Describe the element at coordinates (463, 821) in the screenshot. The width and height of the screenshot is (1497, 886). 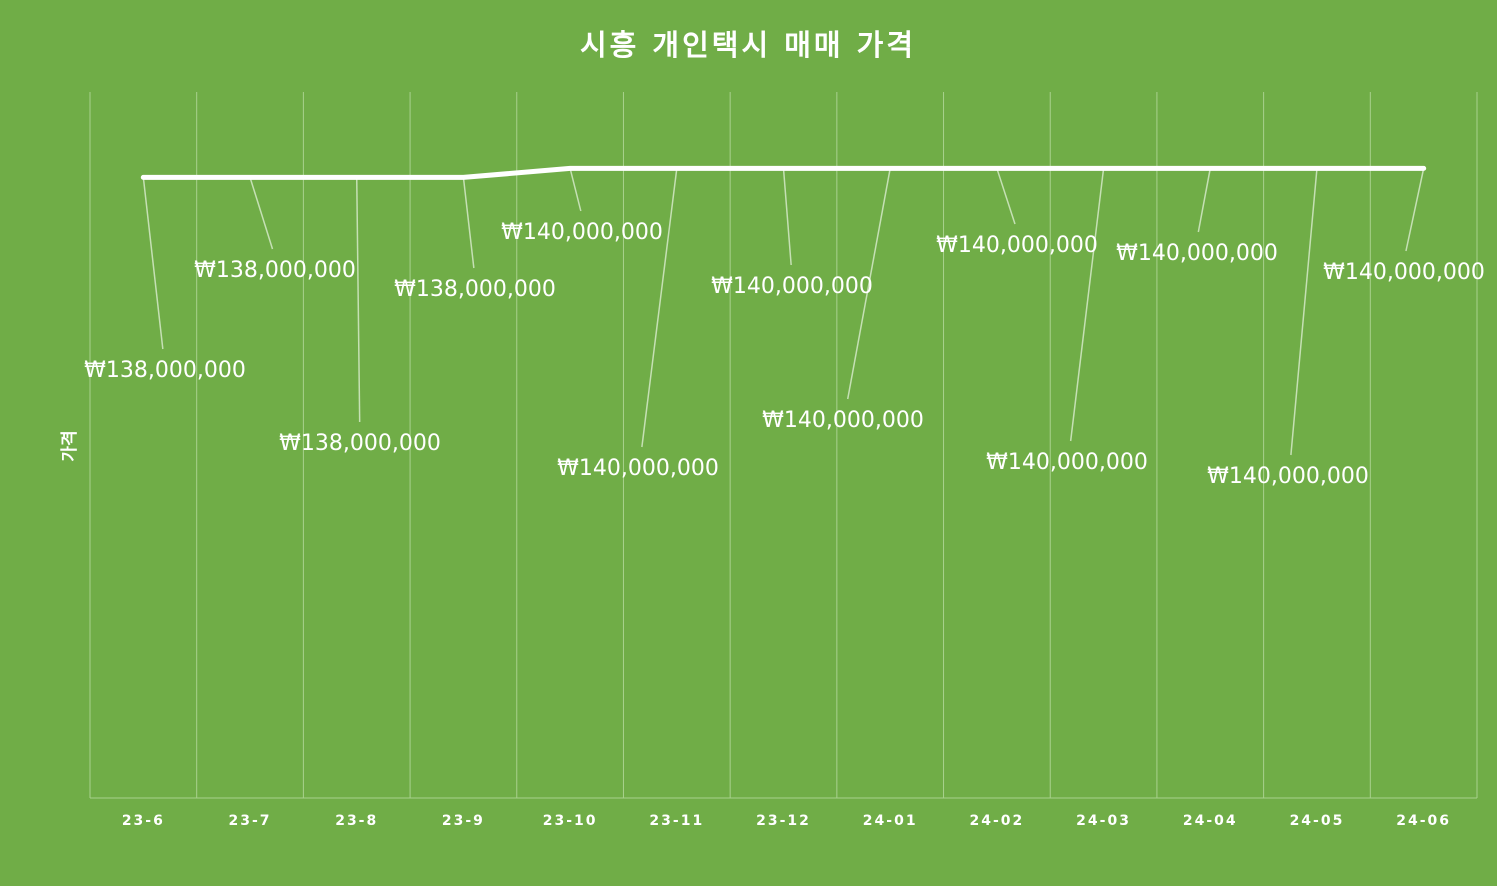
I see `x-tick-label: 23-9` at that location.